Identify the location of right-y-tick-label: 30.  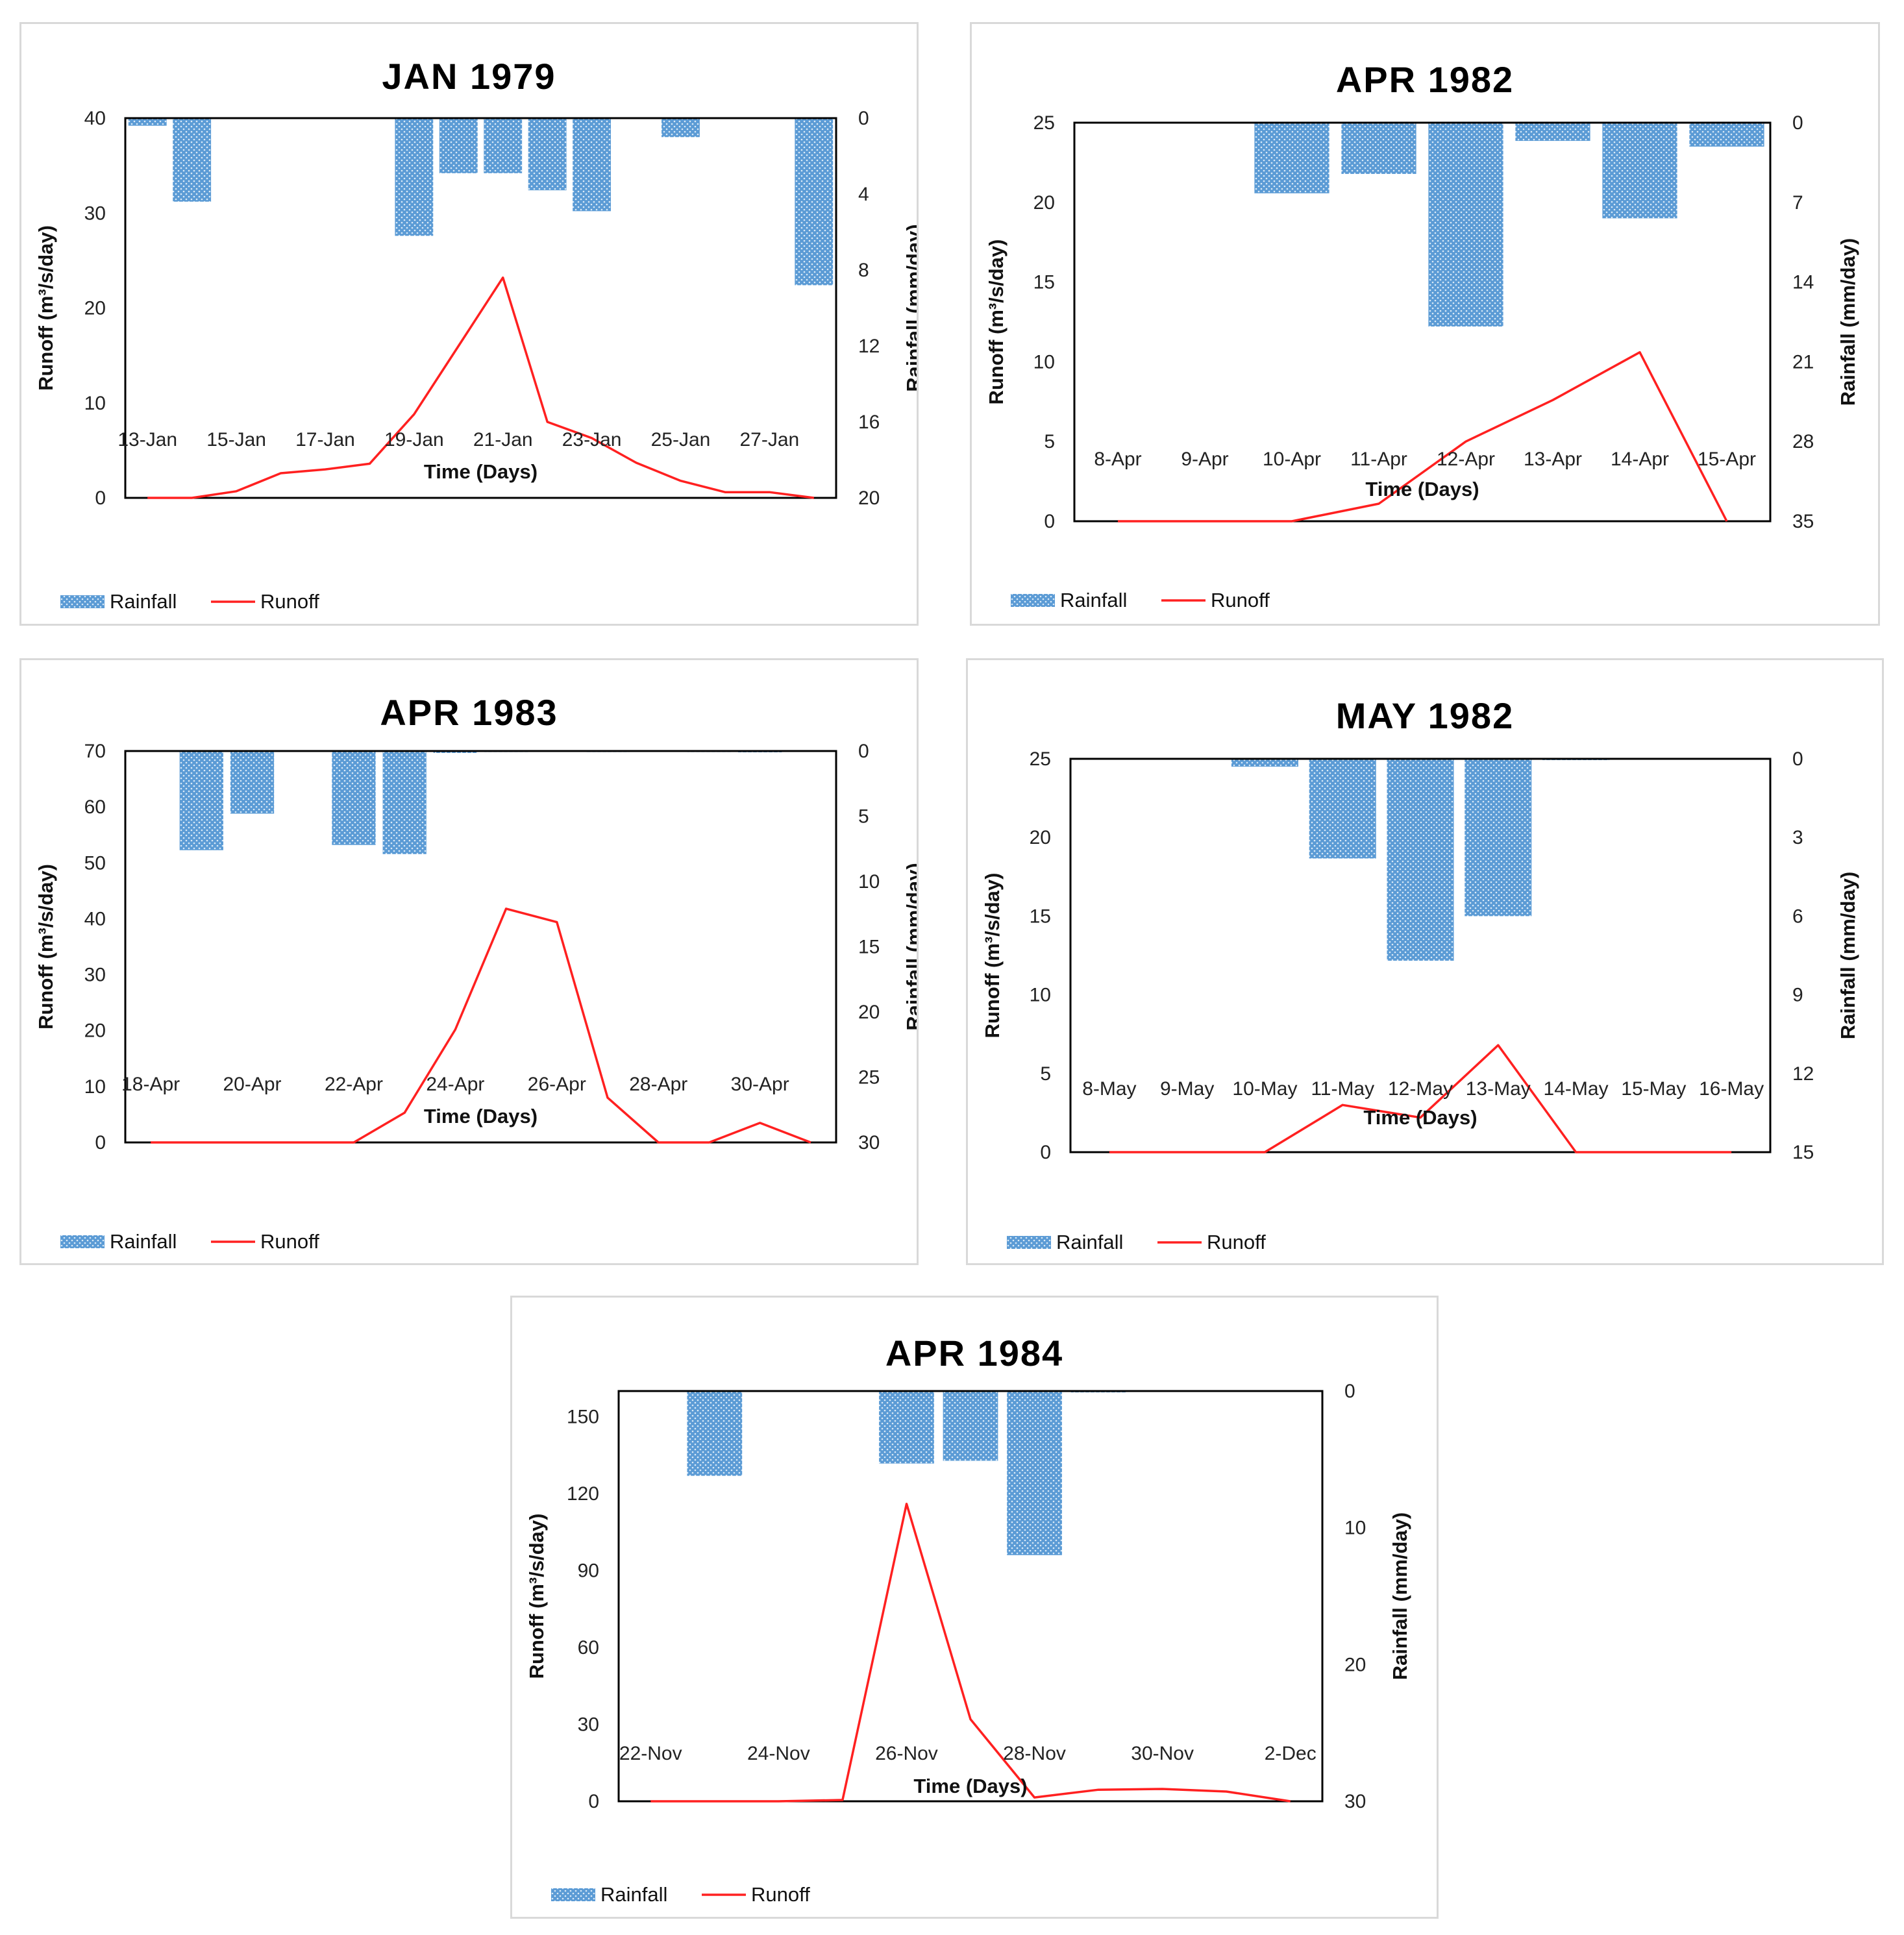
(1355, 1801).